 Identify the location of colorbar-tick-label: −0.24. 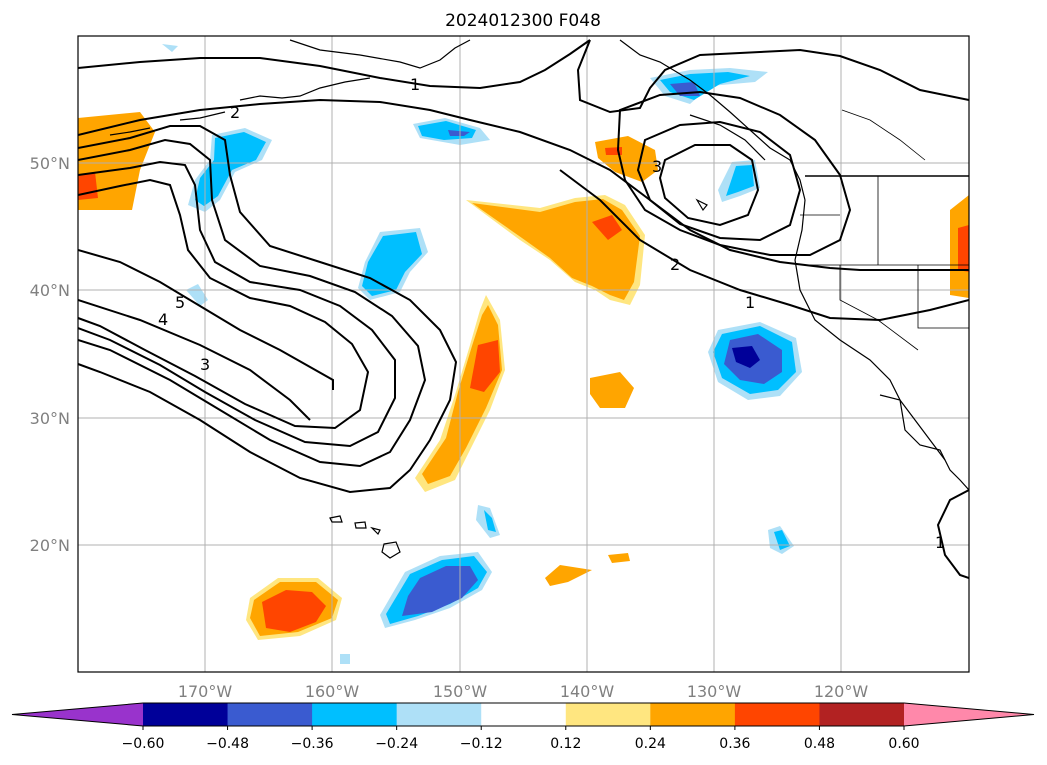
(396, 744).